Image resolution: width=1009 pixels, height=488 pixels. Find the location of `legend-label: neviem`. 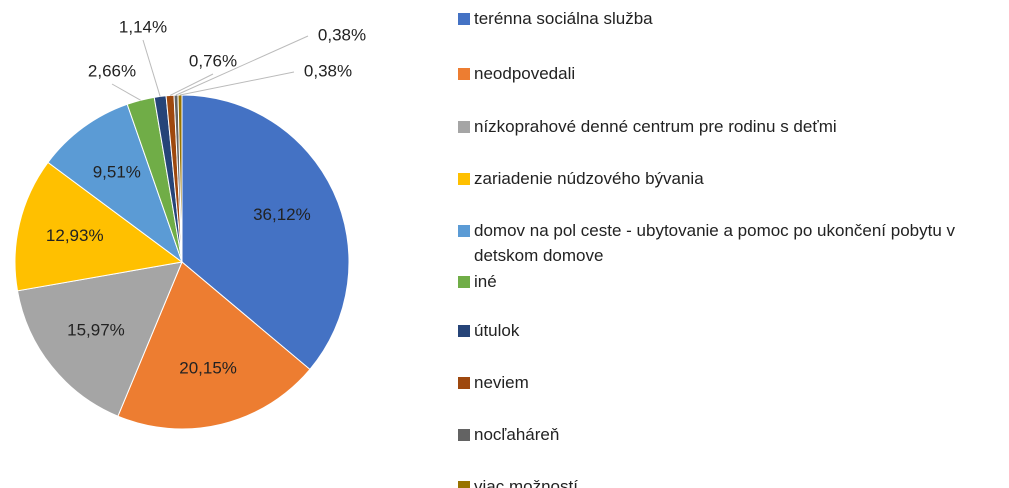

legend-label: neviem is located at coordinates (501, 382).